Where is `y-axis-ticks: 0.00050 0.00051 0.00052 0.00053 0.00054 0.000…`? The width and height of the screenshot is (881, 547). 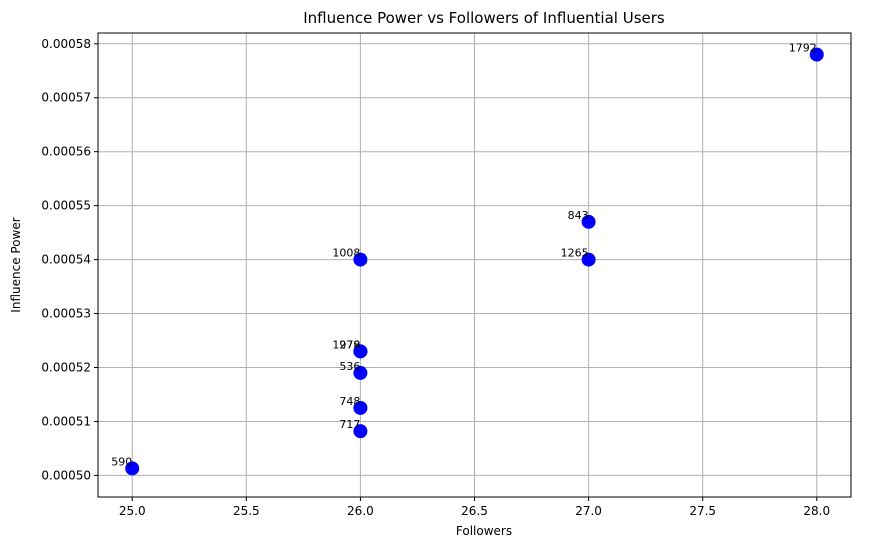 y-axis-ticks: 0.00050 0.00051 0.00052 0.00053 0.00054 0.000… is located at coordinates (69, 259).